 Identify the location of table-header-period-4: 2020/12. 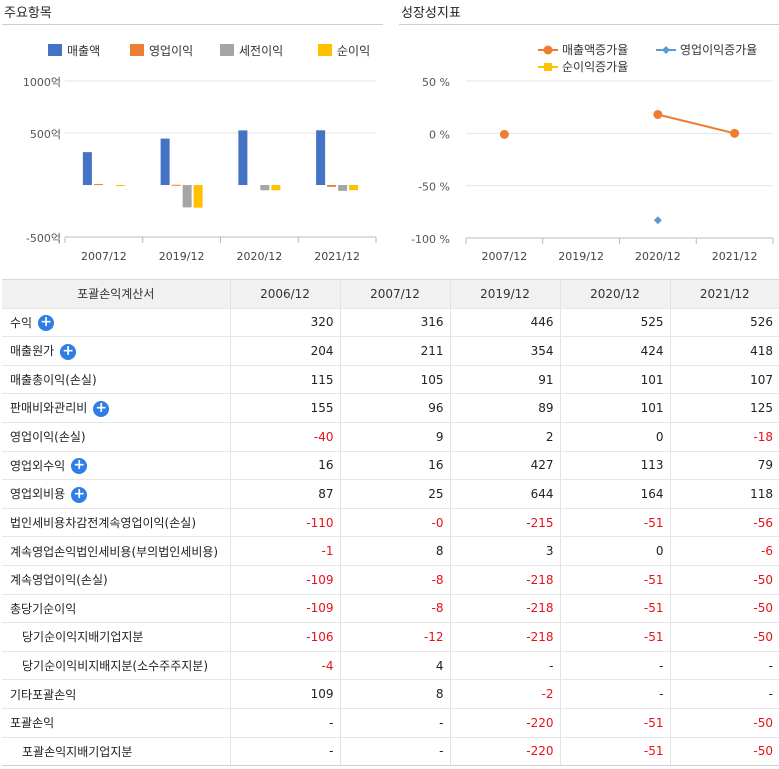
(615, 294).